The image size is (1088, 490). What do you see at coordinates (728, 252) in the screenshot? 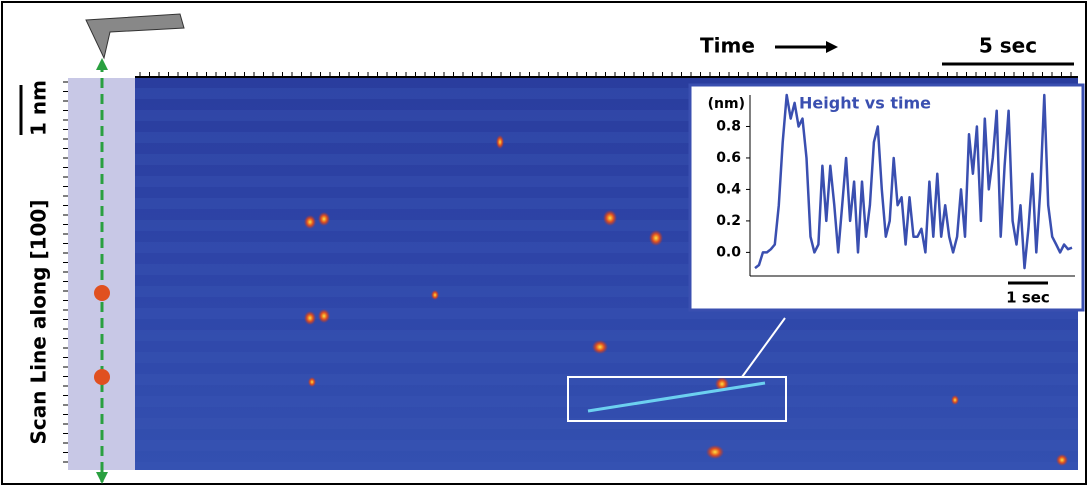
I see `y-tick-label: 0.0` at bounding box center [728, 252].